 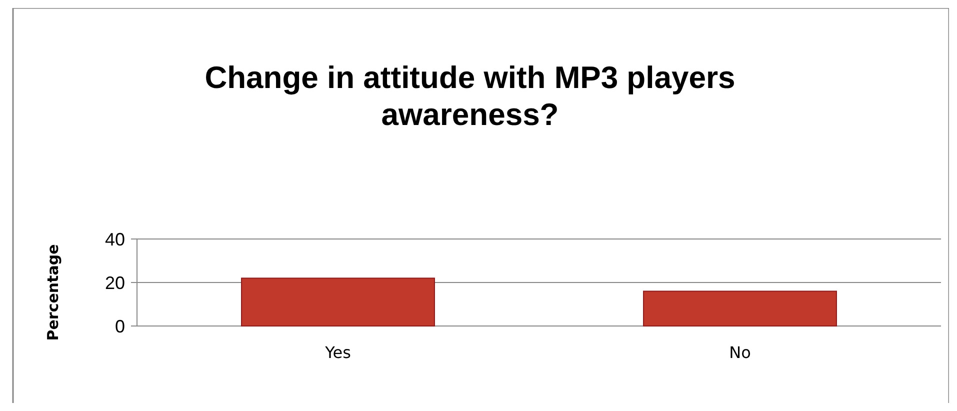 What do you see at coordinates (470, 96) in the screenshot?
I see `chart-title: Change in attitude with MP3 players awareness?` at bounding box center [470, 96].